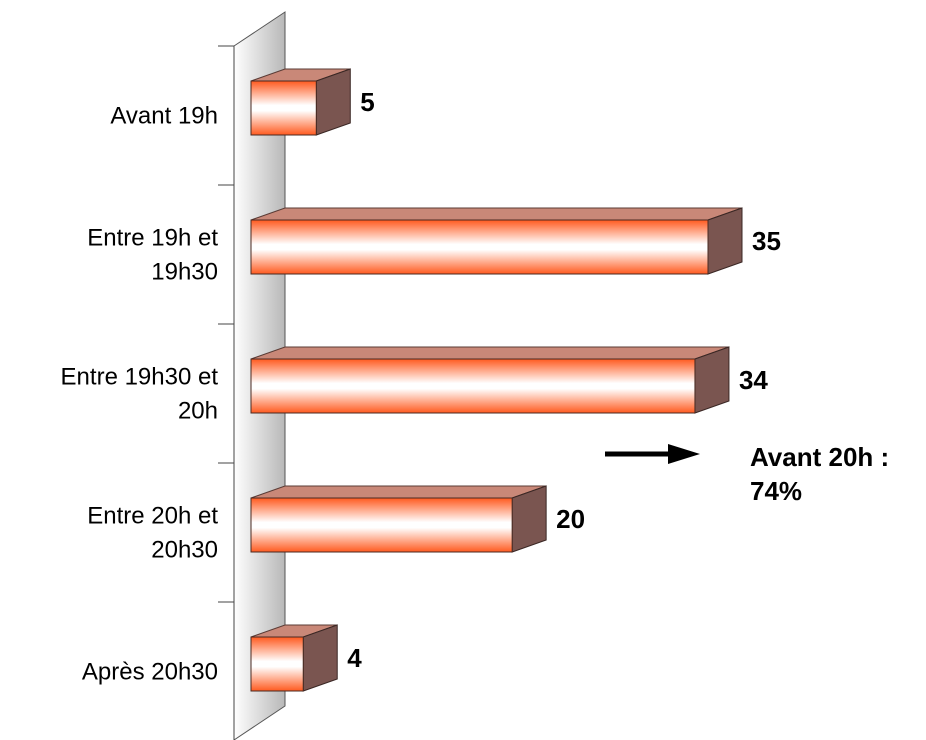 Image resolution: width=926 pixels, height=740 pixels. What do you see at coordinates (184, 272) in the screenshot?
I see `category-label-line: 19h30` at bounding box center [184, 272].